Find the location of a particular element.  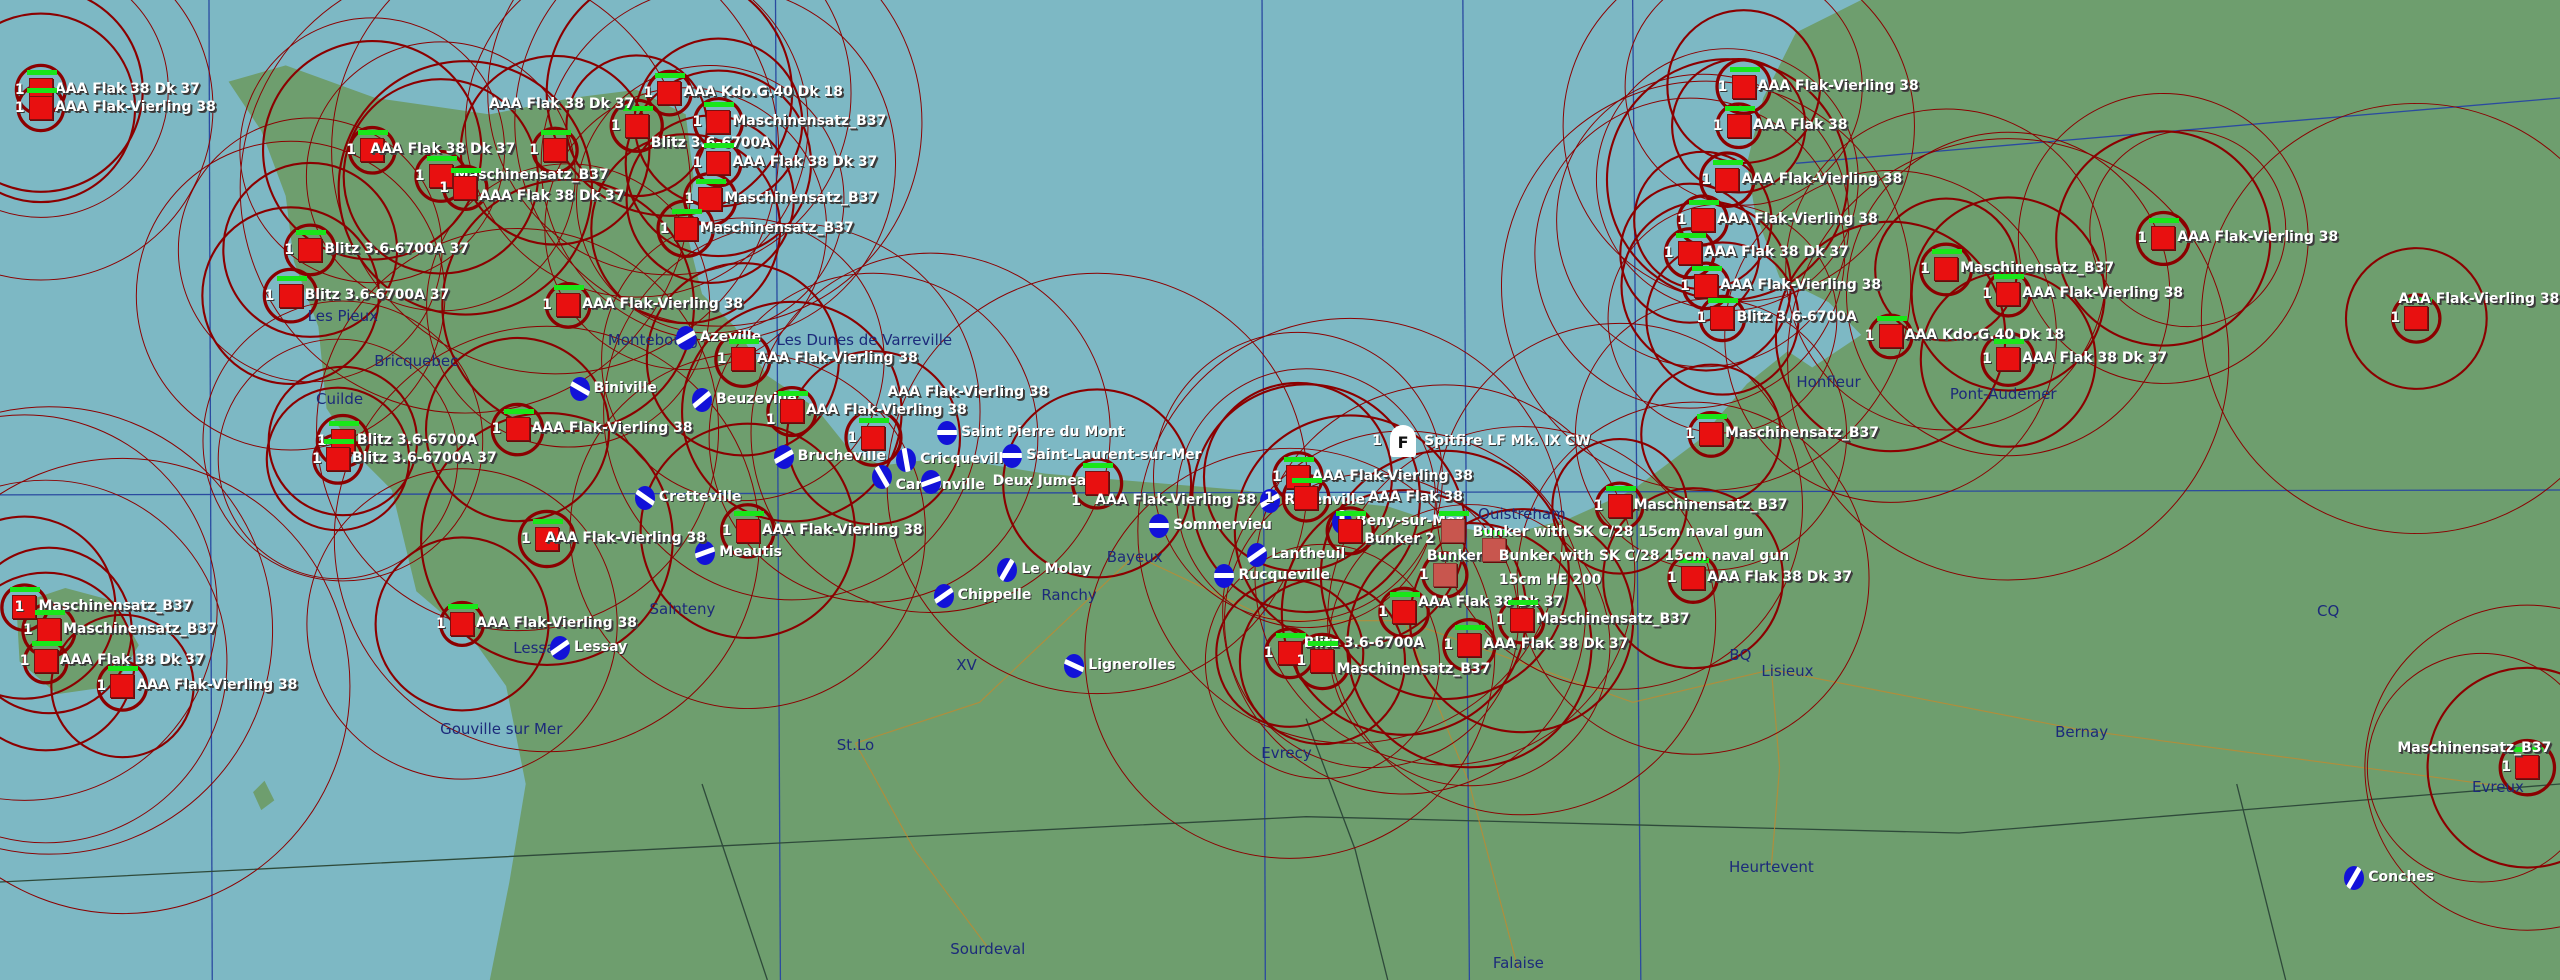

unit-label: AAA Kdo.G.40 Dk 18 is located at coordinates (1984, 335).